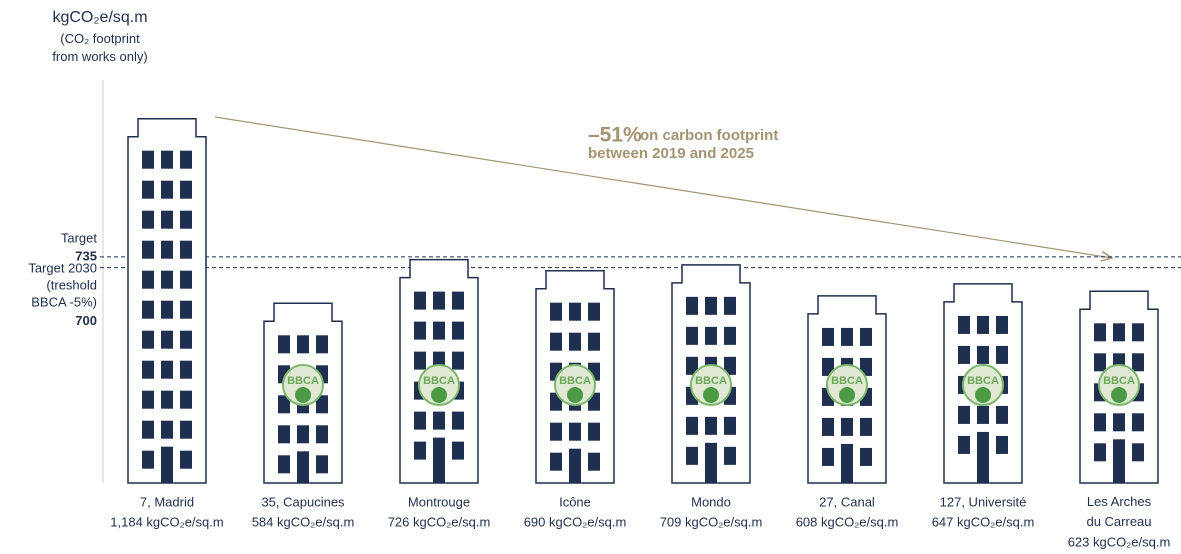 This screenshot has height=554, width=1181. Describe the element at coordinates (167, 501) in the screenshot. I see `x-tick-label: 7, Madrid` at that location.